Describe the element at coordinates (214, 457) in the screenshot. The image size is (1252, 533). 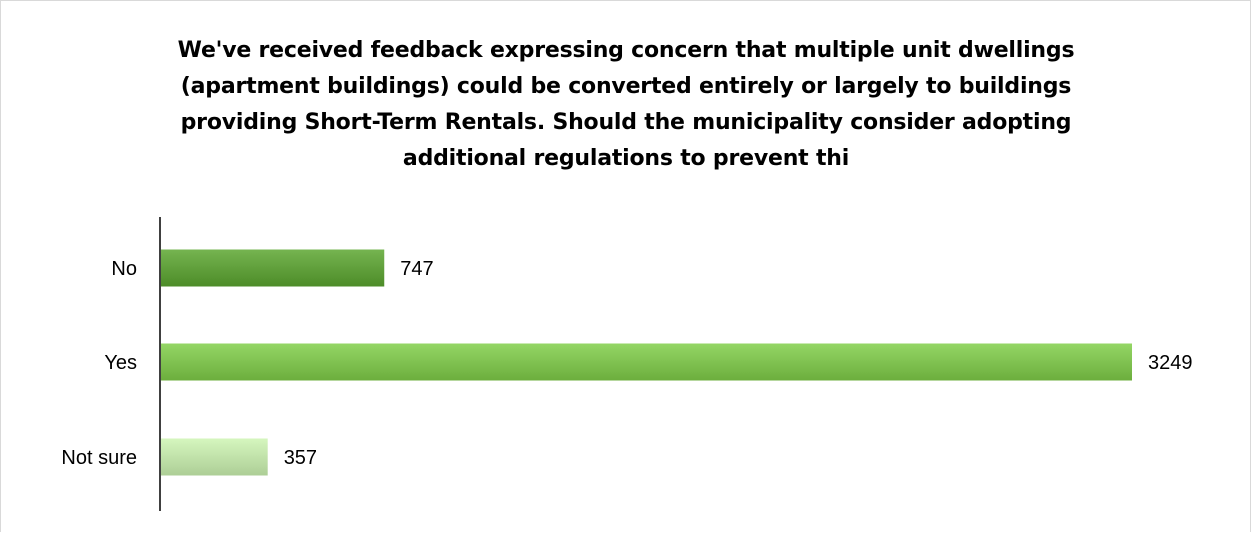
I see `bar-not-sure` at that location.